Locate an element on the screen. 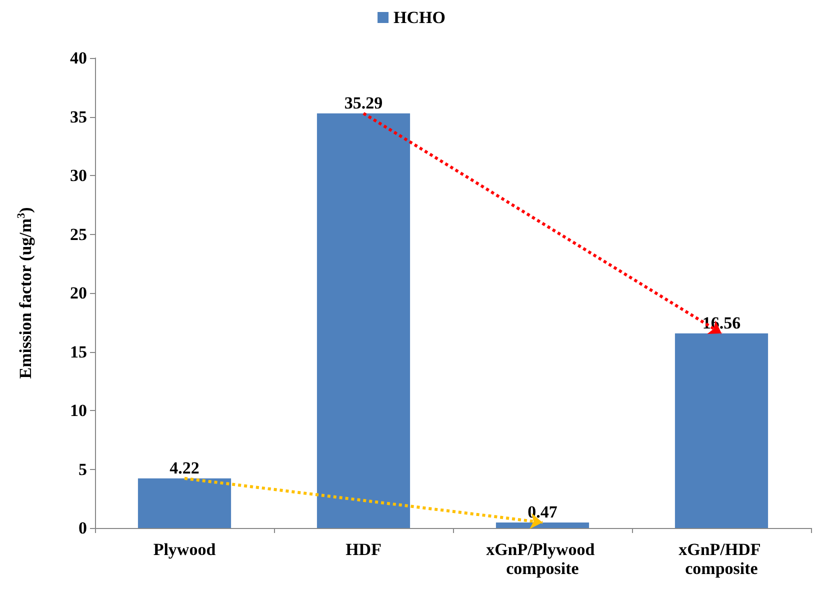 This screenshot has height=590, width=823. data-label: 0.47 is located at coordinates (543, 512).